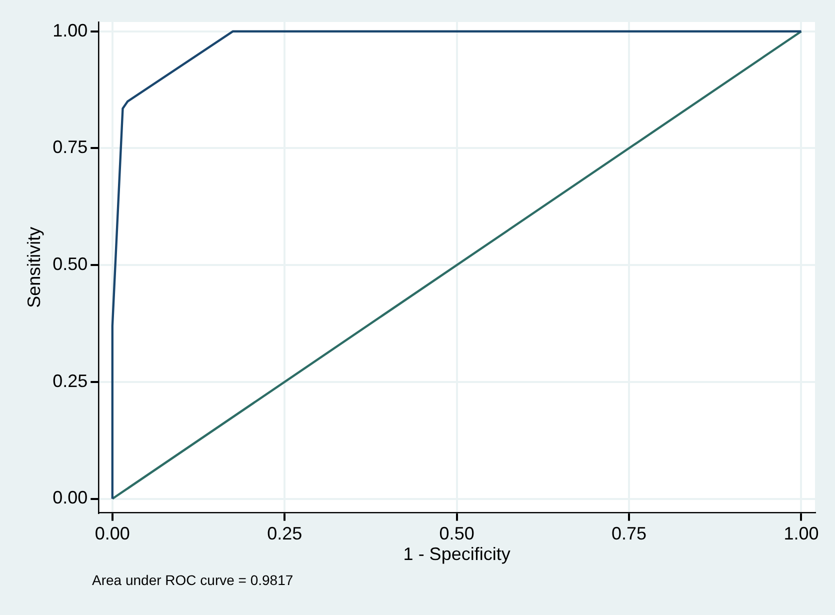 This screenshot has width=835, height=615. What do you see at coordinates (193, 580) in the screenshot?
I see `text: Area under ROC curve = 0.9817` at bounding box center [193, 580].